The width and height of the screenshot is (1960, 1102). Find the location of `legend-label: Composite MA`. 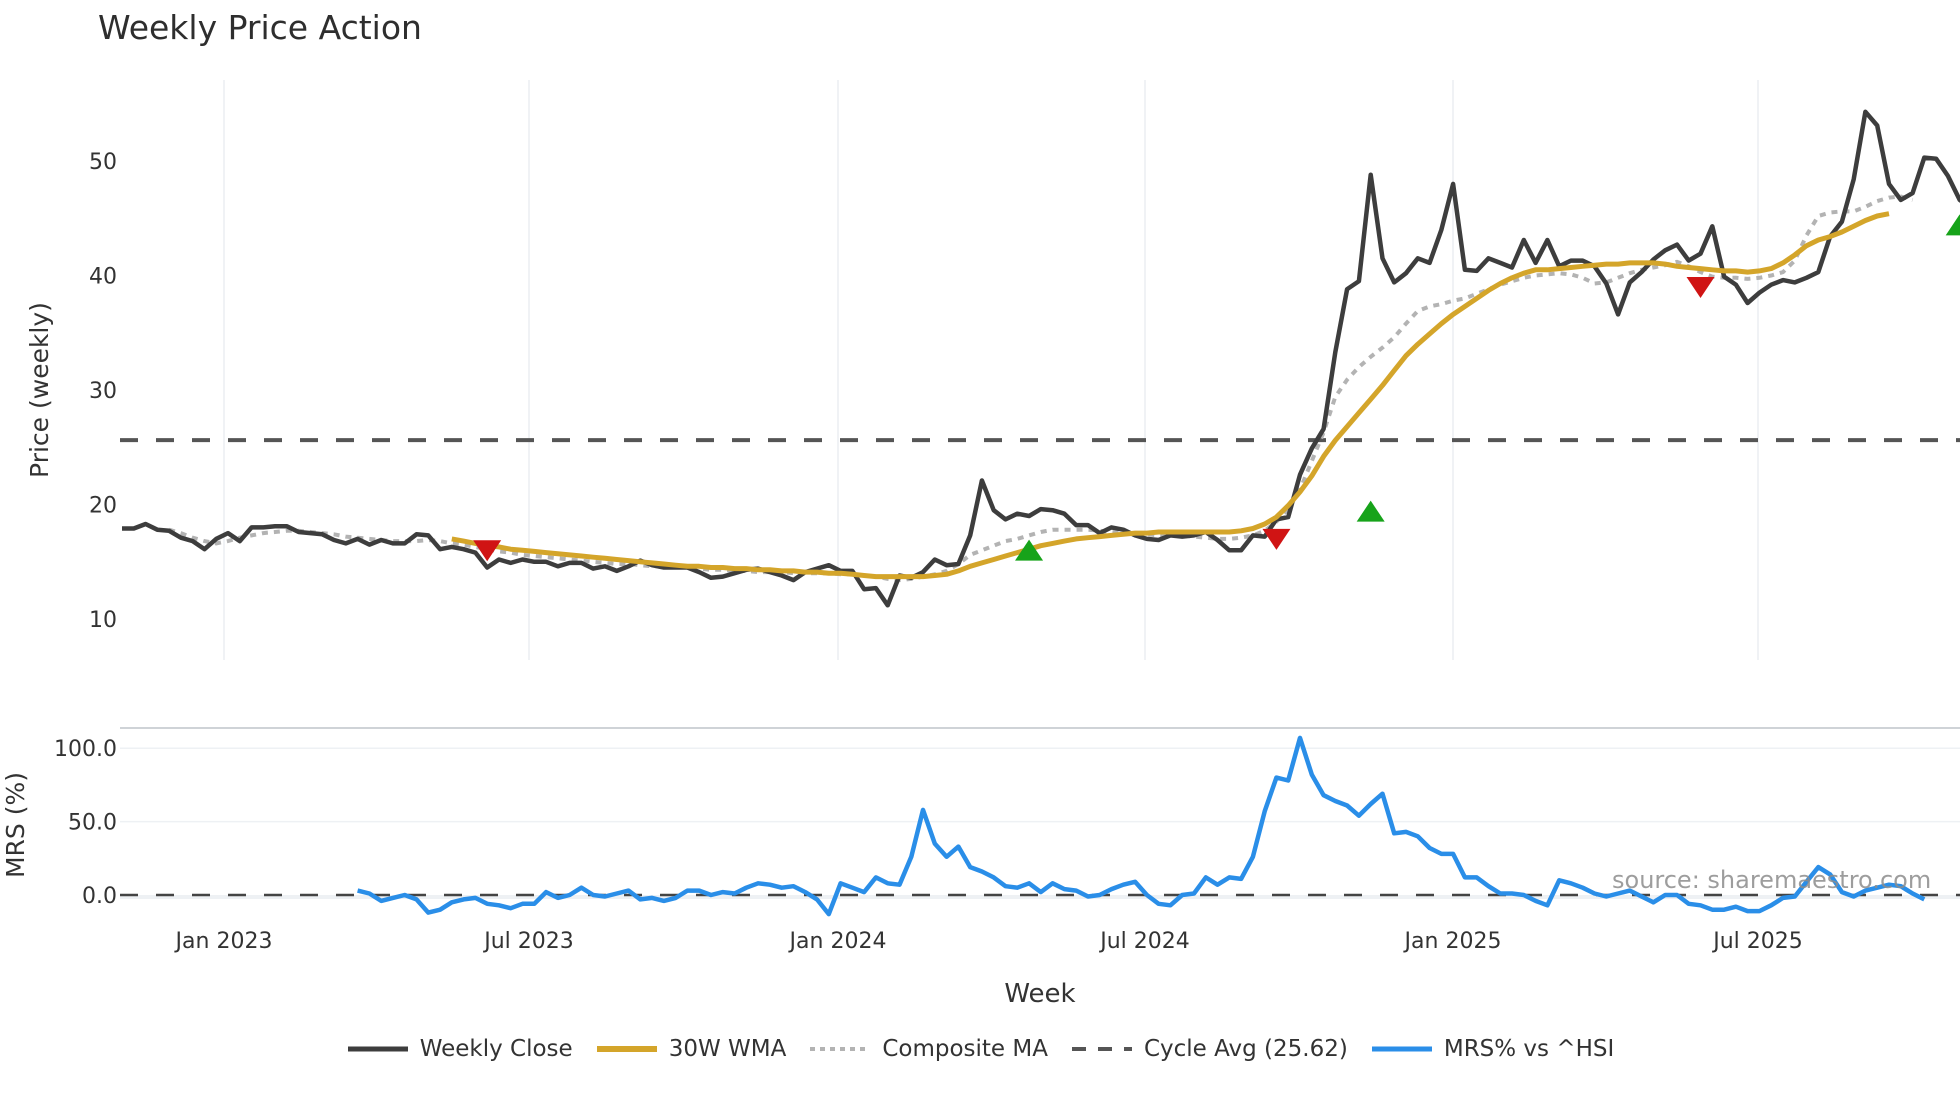

legend-label: Composite MA is located at coordinates (965, 1049).